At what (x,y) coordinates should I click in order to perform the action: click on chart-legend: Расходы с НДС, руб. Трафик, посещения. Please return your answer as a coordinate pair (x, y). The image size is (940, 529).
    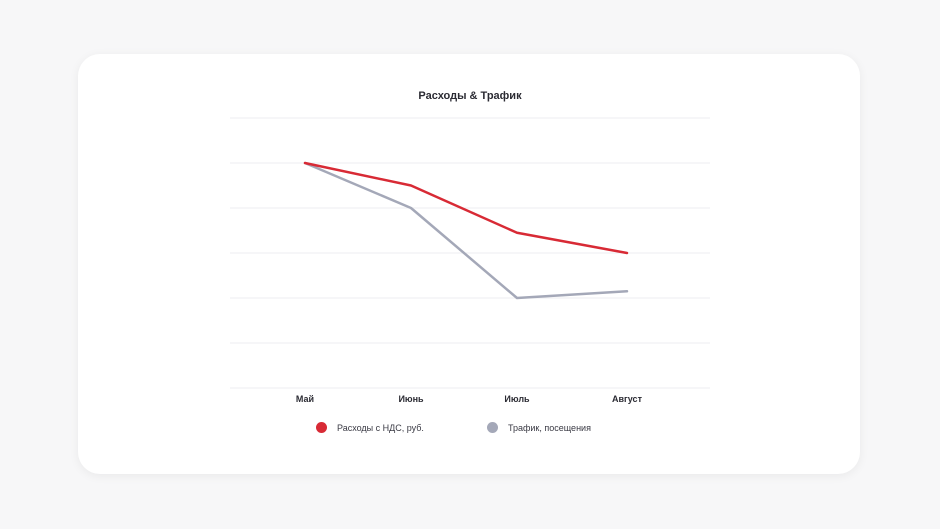
    Looking at the image, I should click on (470, 430).